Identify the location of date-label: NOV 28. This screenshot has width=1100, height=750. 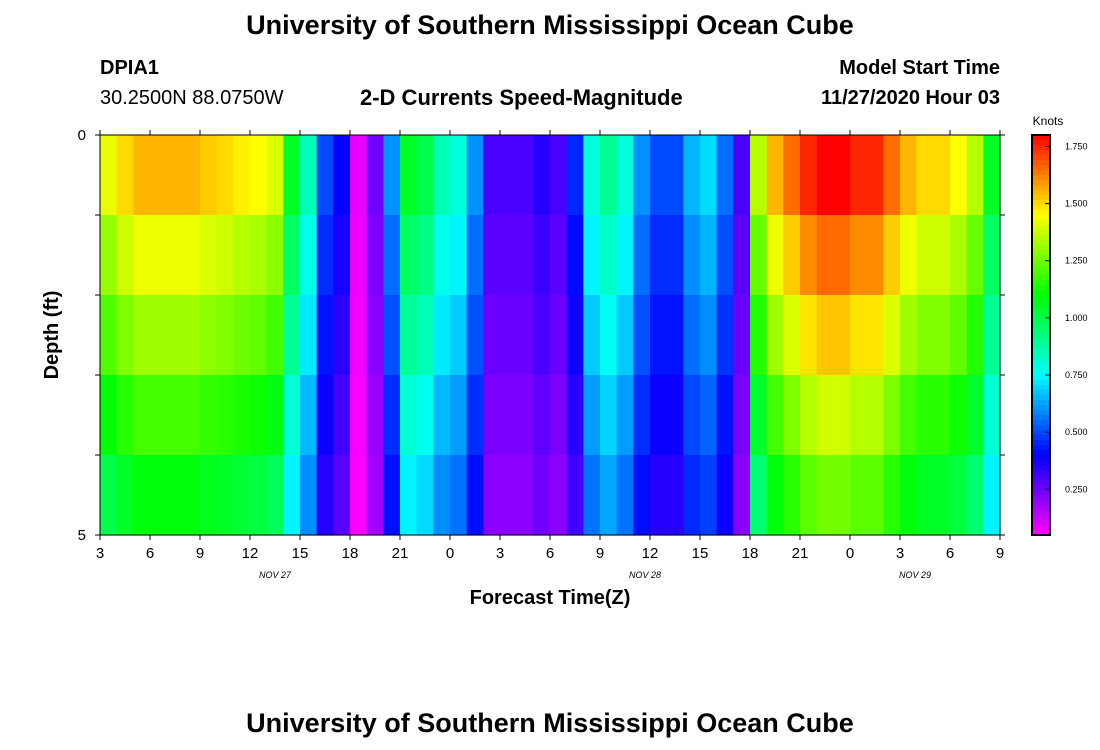
(645, 575).